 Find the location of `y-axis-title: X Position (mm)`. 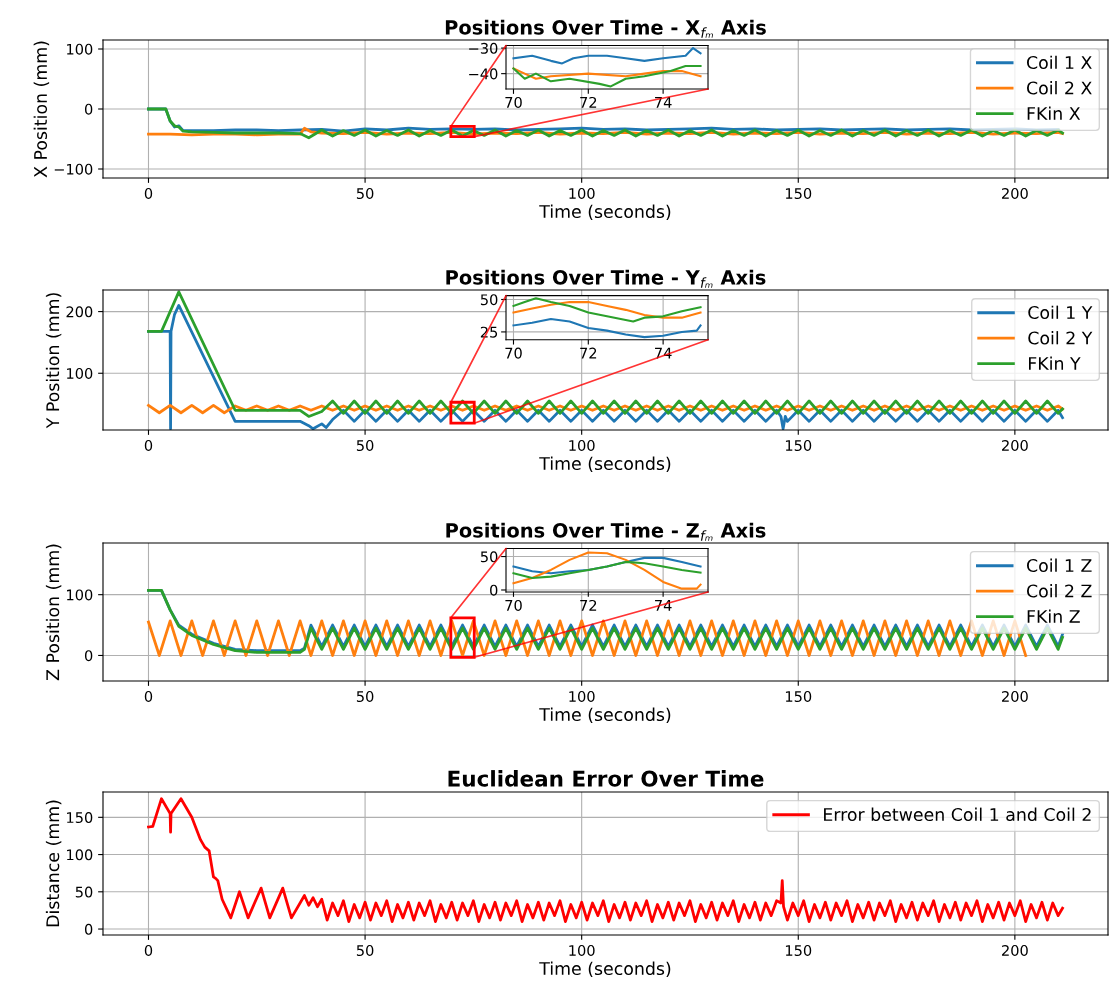

y-axis-title: X Position (mm) is located at coordinates (41, 109).